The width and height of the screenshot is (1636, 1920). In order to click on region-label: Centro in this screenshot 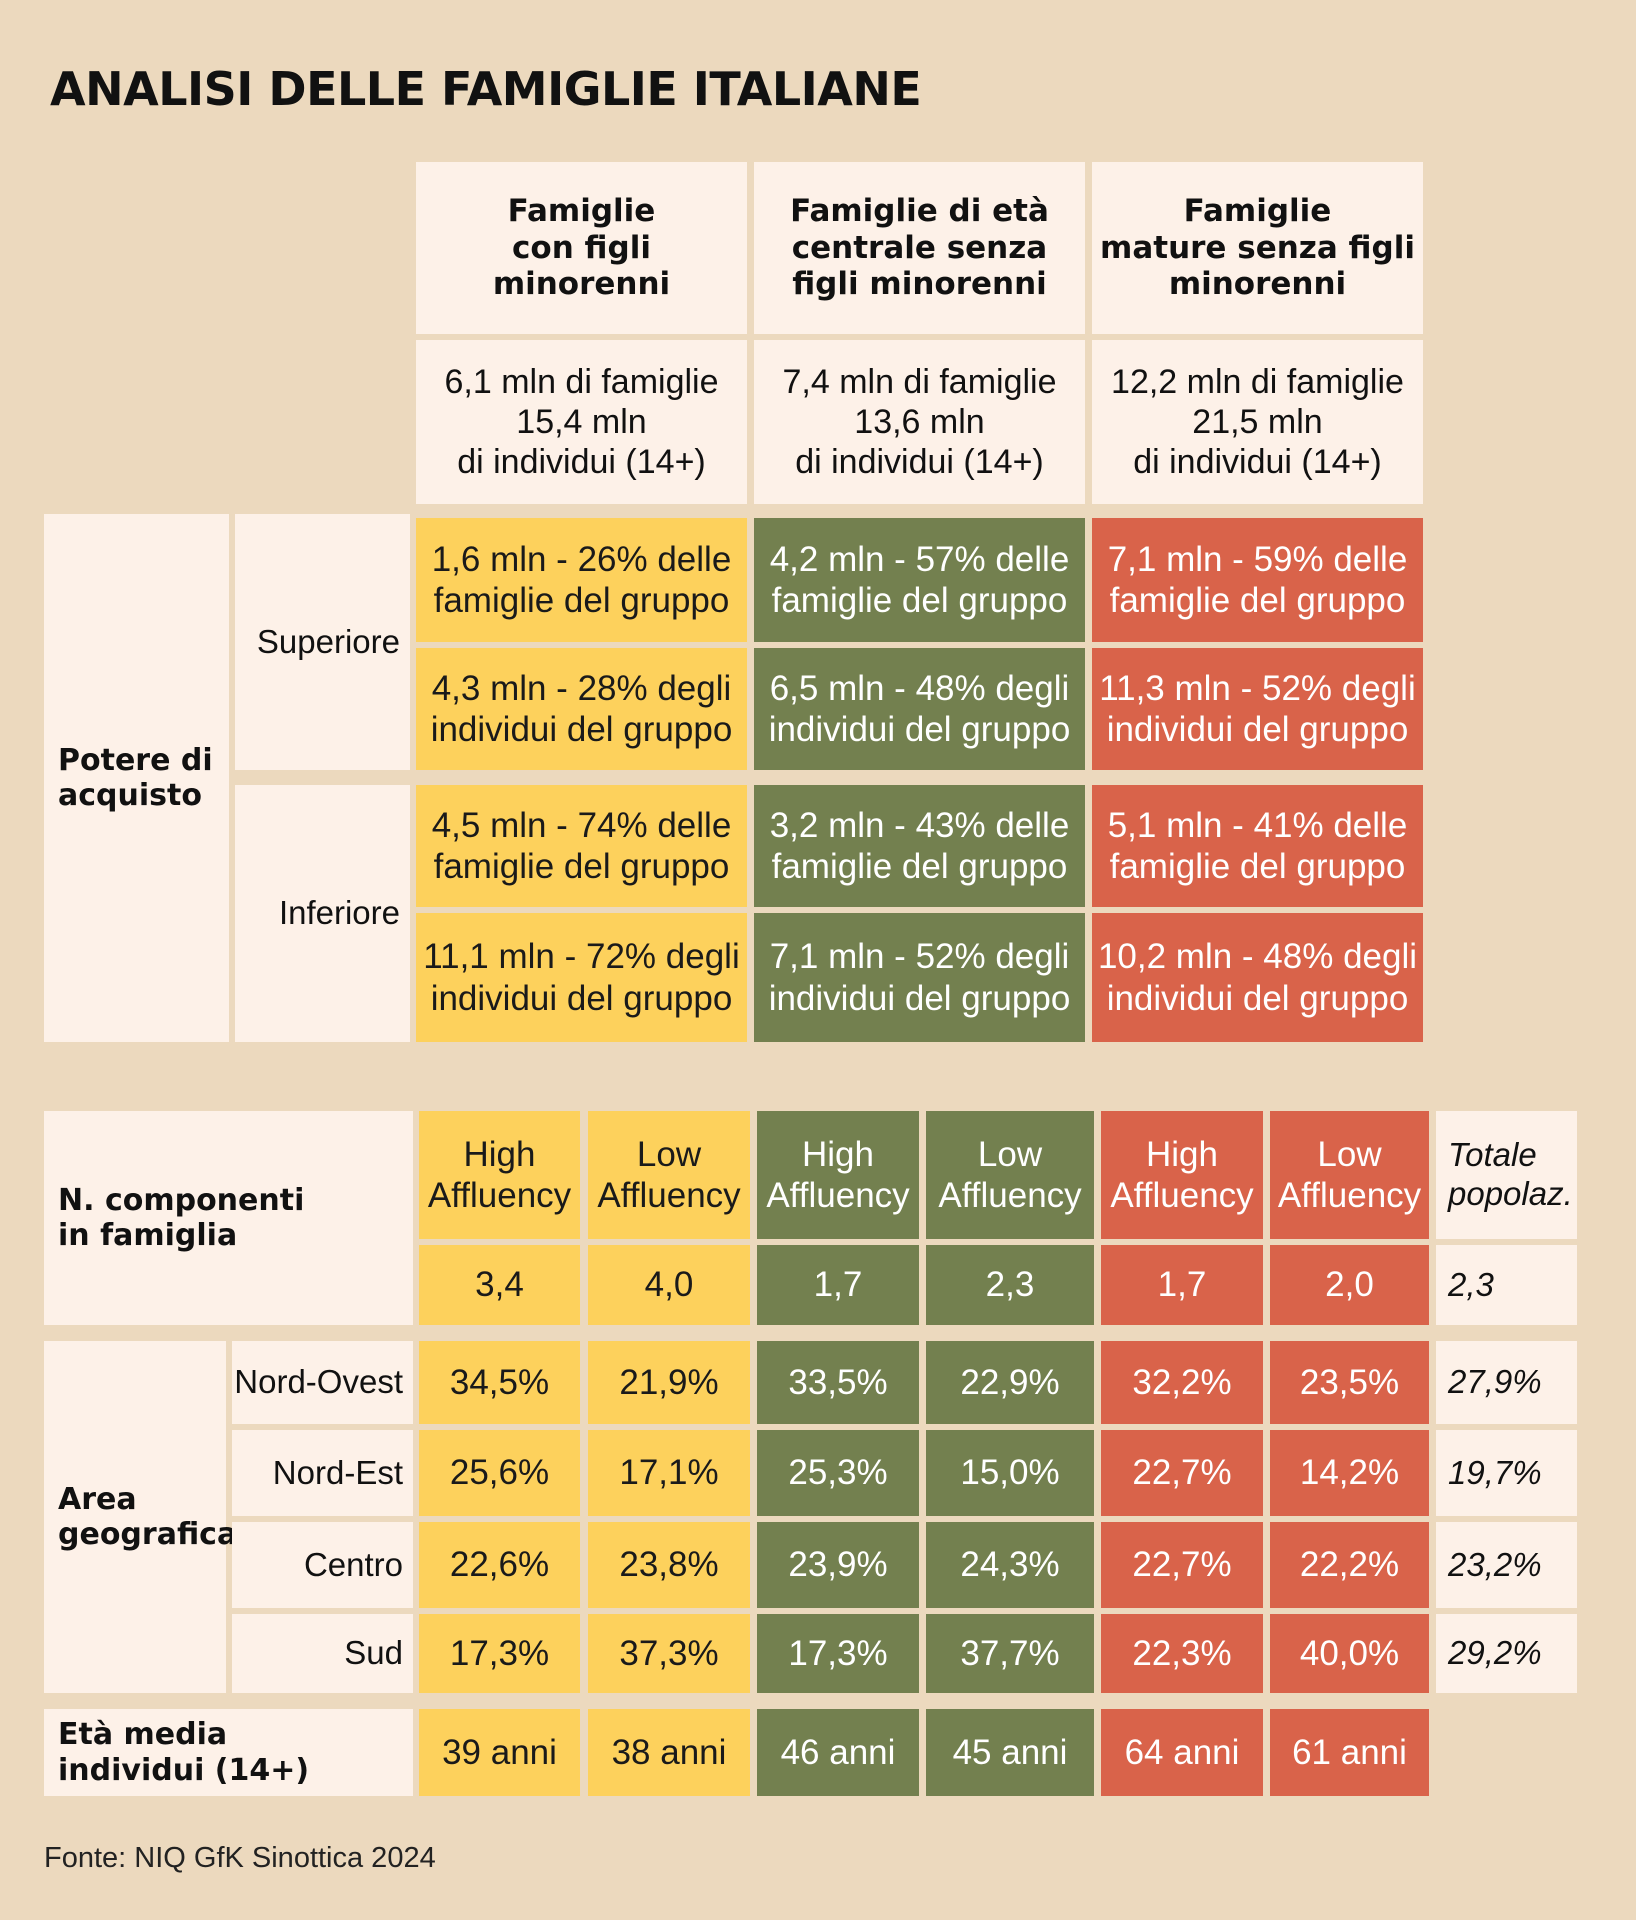, I will do `click(322, 1565)`.